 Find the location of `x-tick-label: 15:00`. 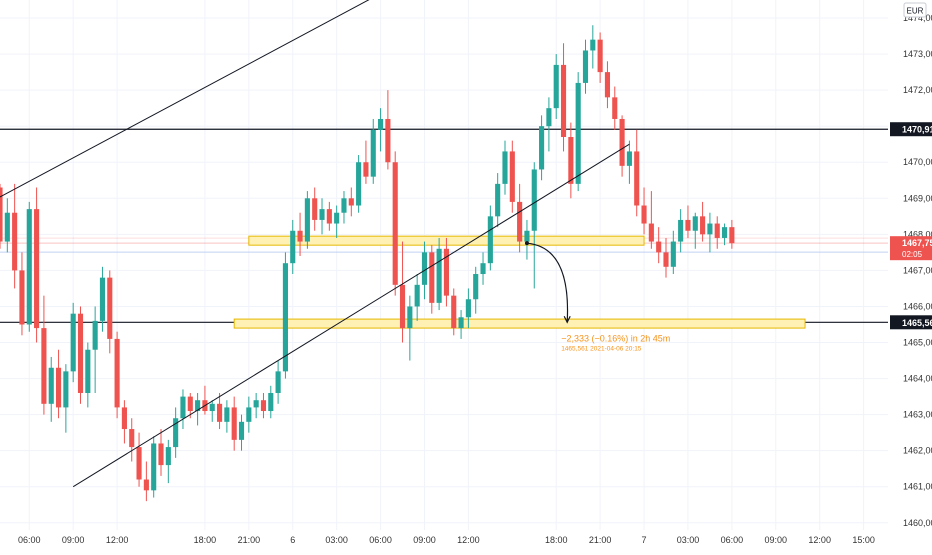

x-tick-label: 15:00 is located at coordinates (863, 540).